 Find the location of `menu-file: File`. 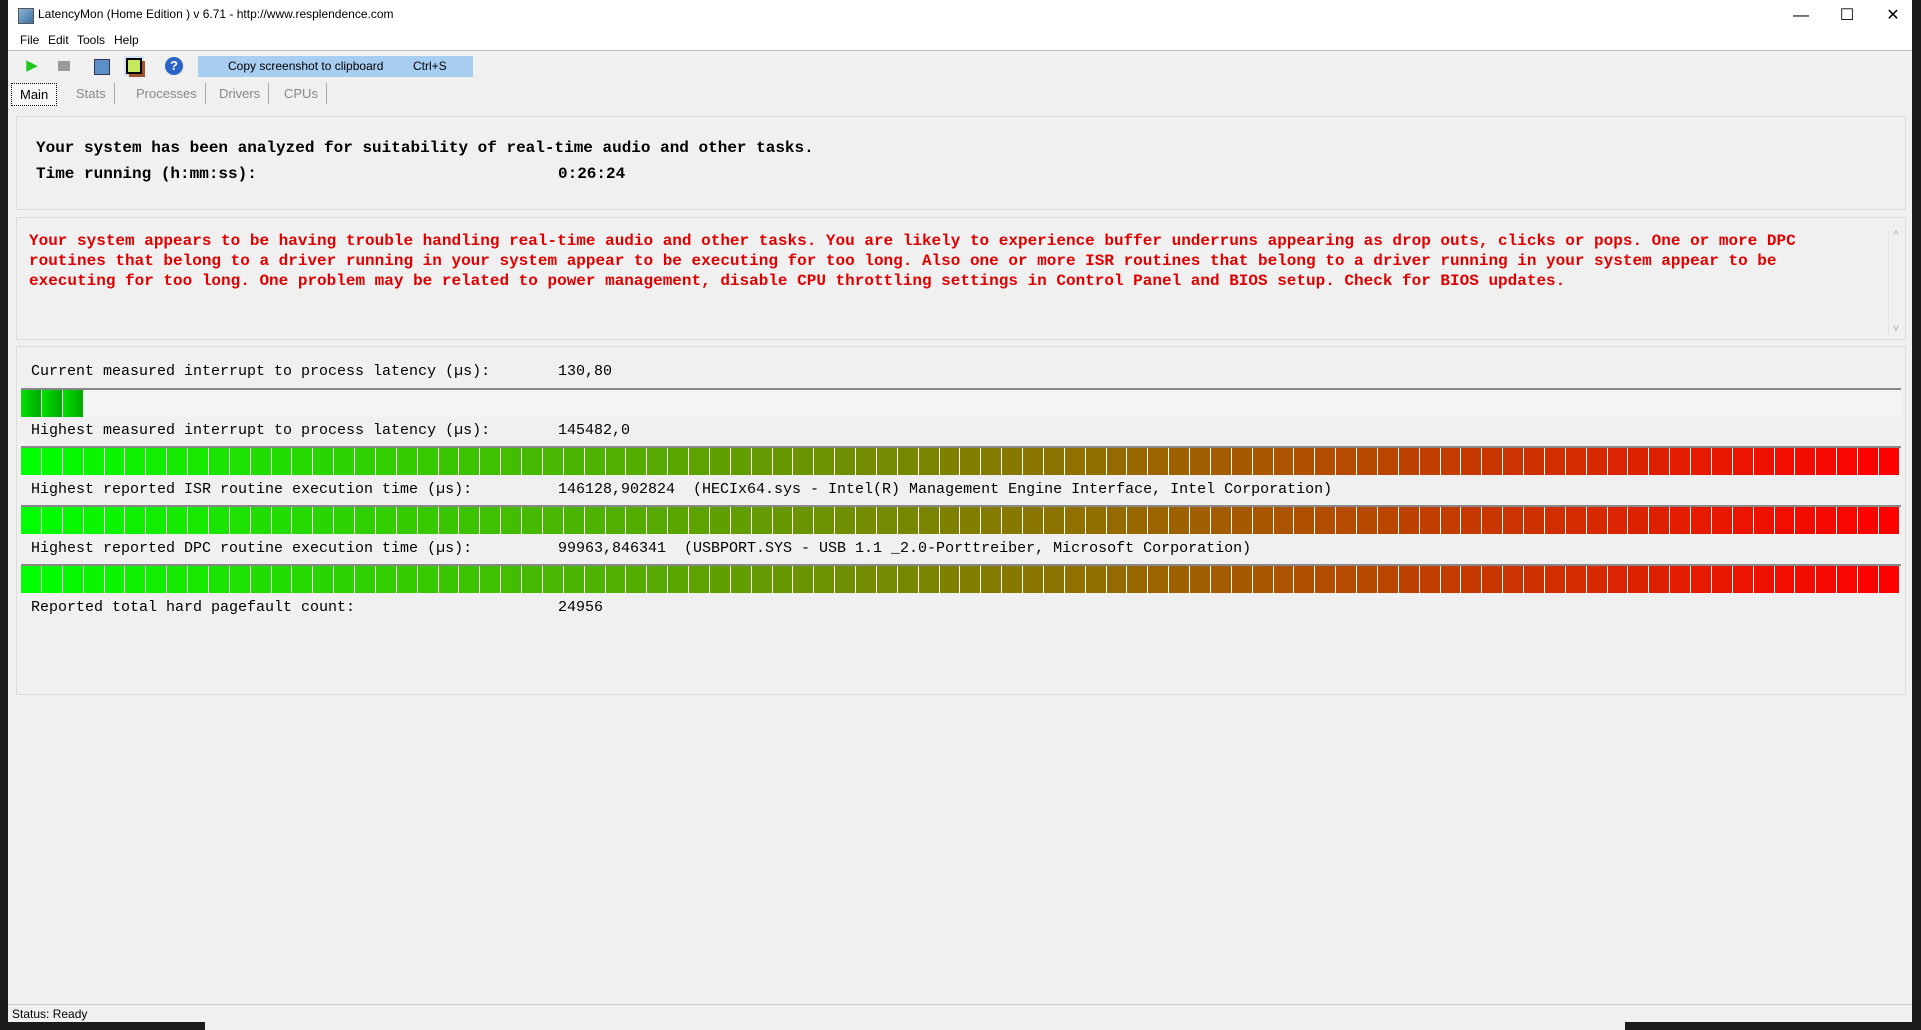

menu-file: File is located at coordinates (30, 40).